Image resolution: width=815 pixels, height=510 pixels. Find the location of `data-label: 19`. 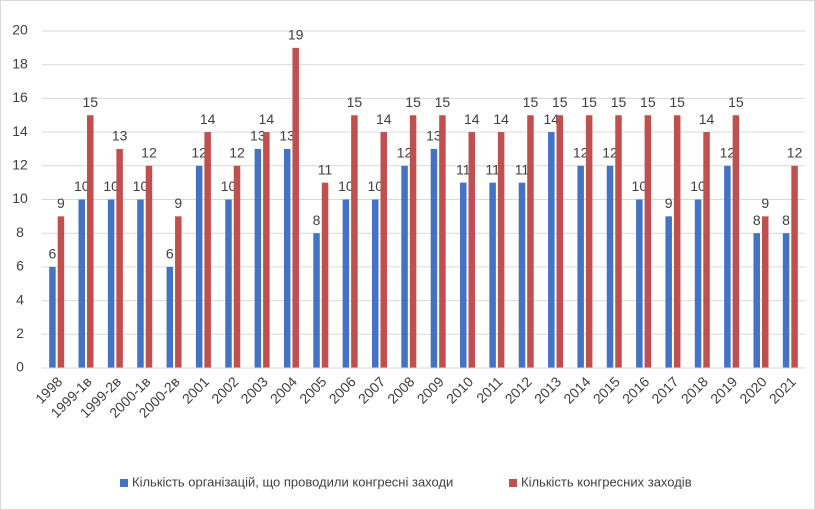

data-label: 19 is located at coordinates (296, 35).